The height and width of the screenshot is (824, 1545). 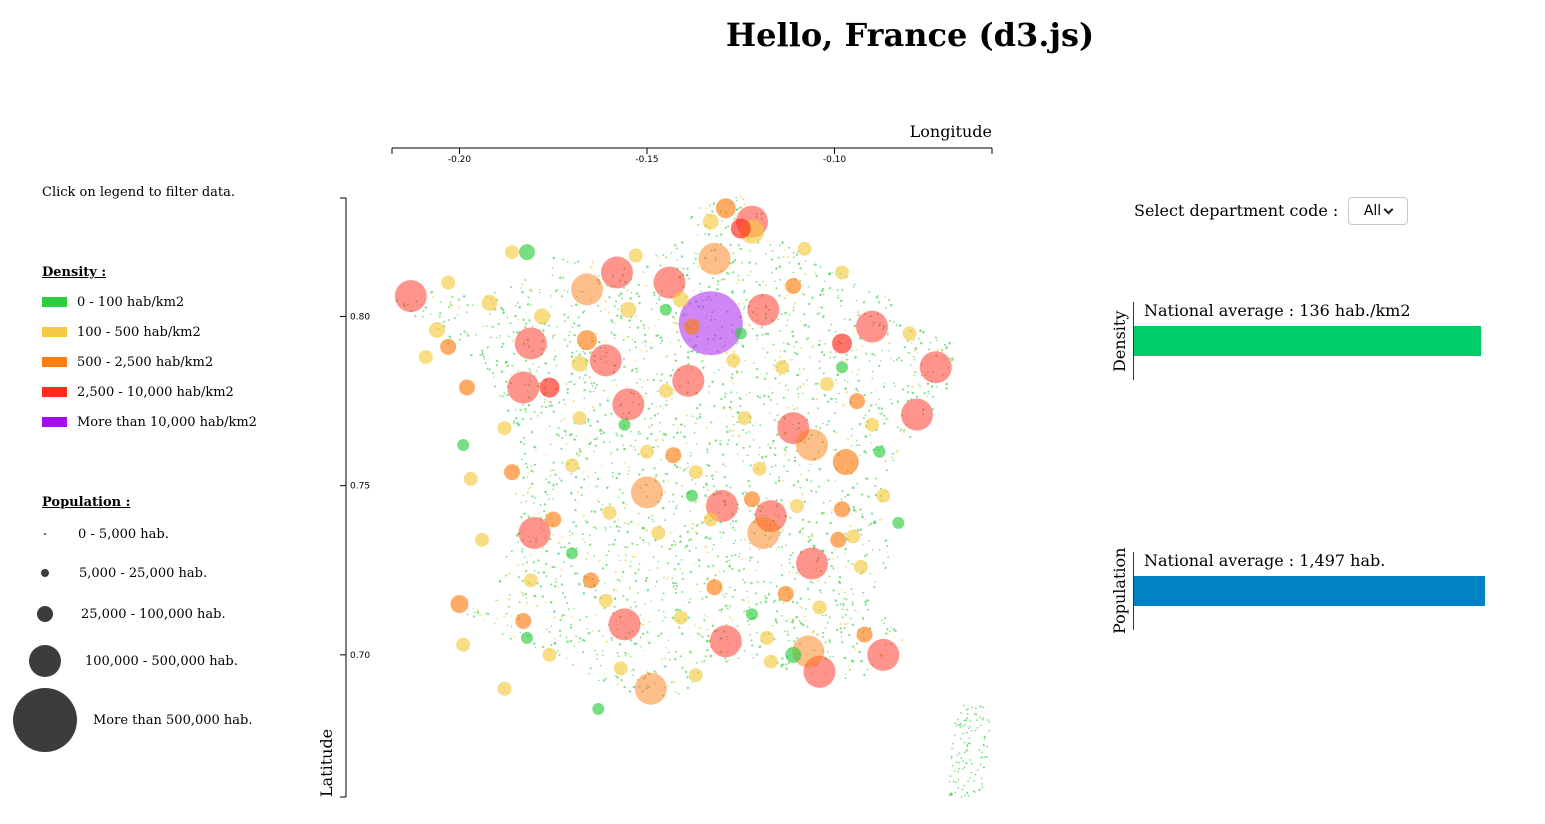 What do you see at coordinates (1378, 211) in the screenshot?
I see `department-select: All` at bounding box center [1378, 211].